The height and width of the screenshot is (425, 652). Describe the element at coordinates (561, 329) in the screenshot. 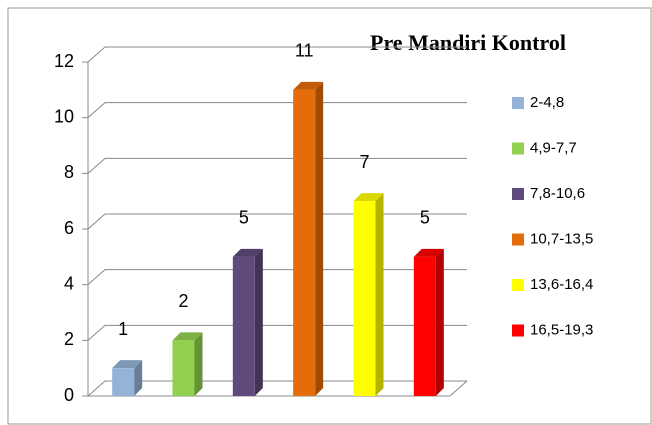

I see `legend-label: 16,5-19,3` at that location.